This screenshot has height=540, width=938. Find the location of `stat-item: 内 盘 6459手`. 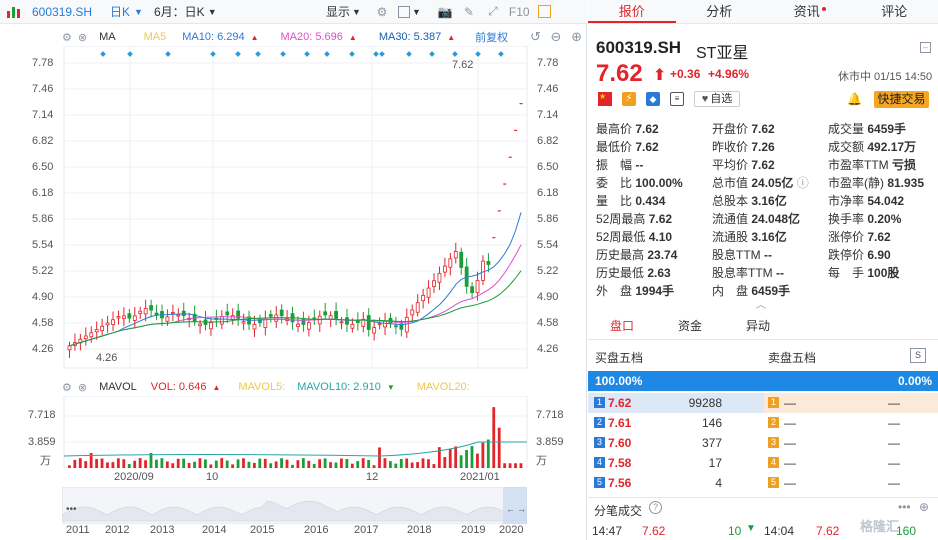

stat-item: 内 盘 6459手 is located at coordinates (751, 290).